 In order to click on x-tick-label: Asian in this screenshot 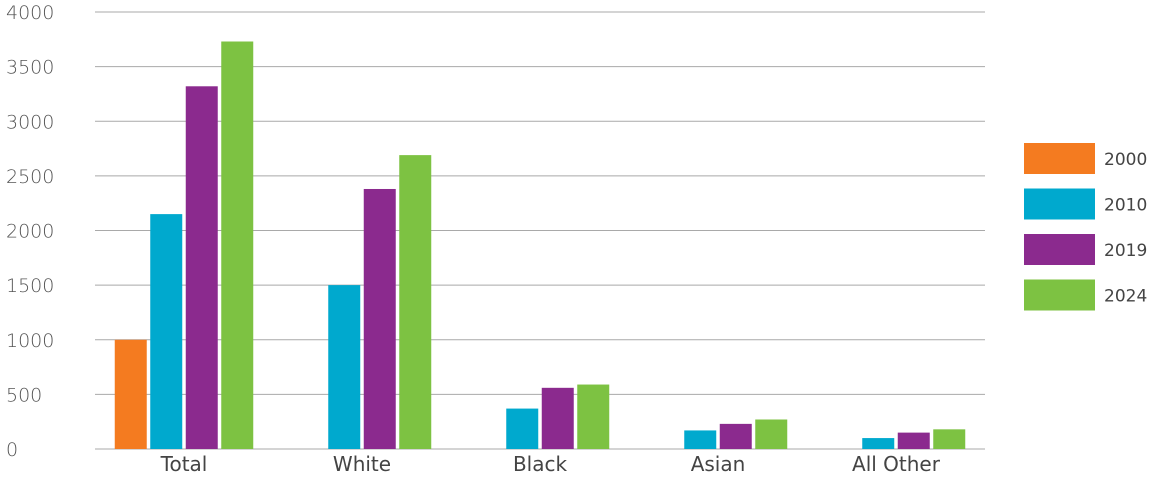, I will do `click(718, 464)`.